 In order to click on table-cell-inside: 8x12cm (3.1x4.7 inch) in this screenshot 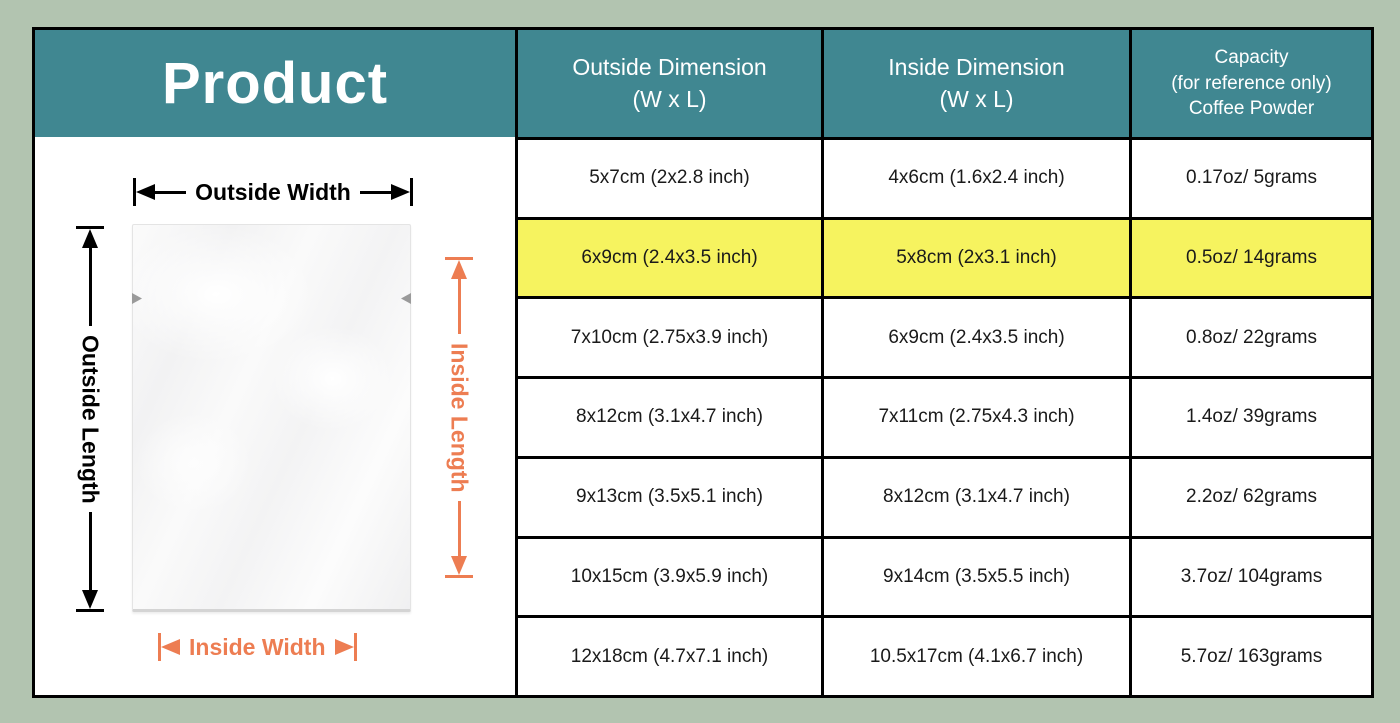, I will do `click(976, 497)`.